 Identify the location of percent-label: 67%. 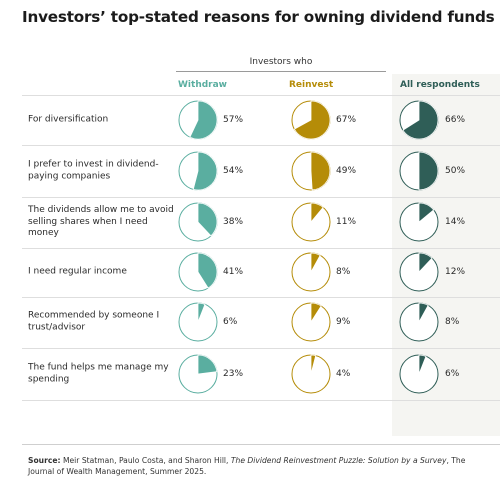
(346, 120).